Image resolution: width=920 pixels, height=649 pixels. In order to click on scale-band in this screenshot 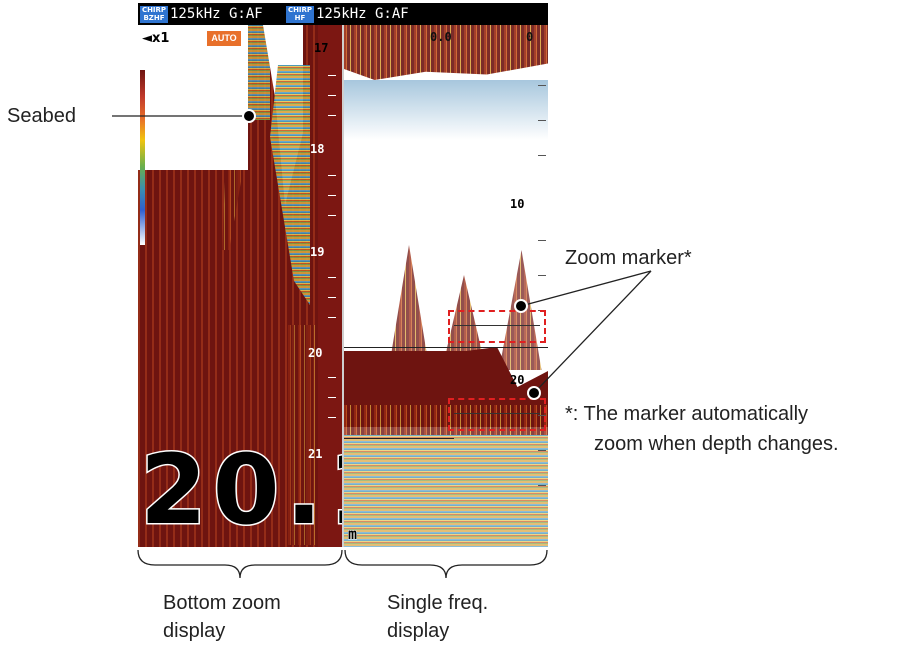, I will do `click(330, 286)`.